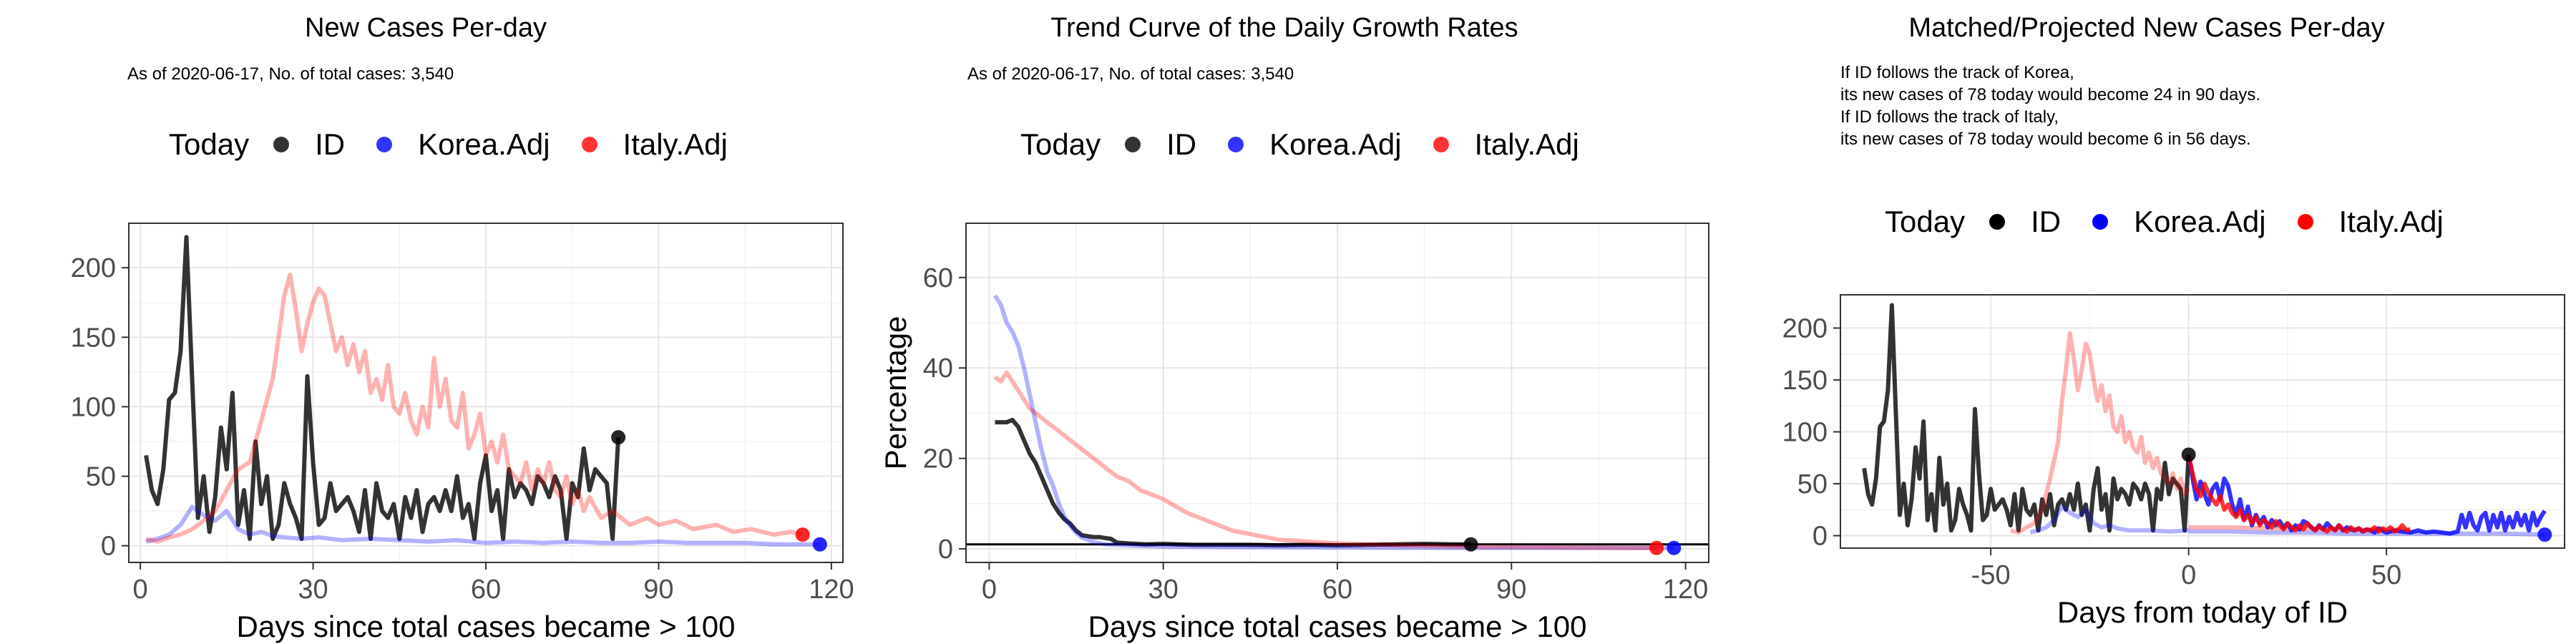 The width and height of the screenshot is (2576, 644). Describe the element at coordinates (895, 393) in the screenshot. I see `y-axis-label: Percentage` at that location.